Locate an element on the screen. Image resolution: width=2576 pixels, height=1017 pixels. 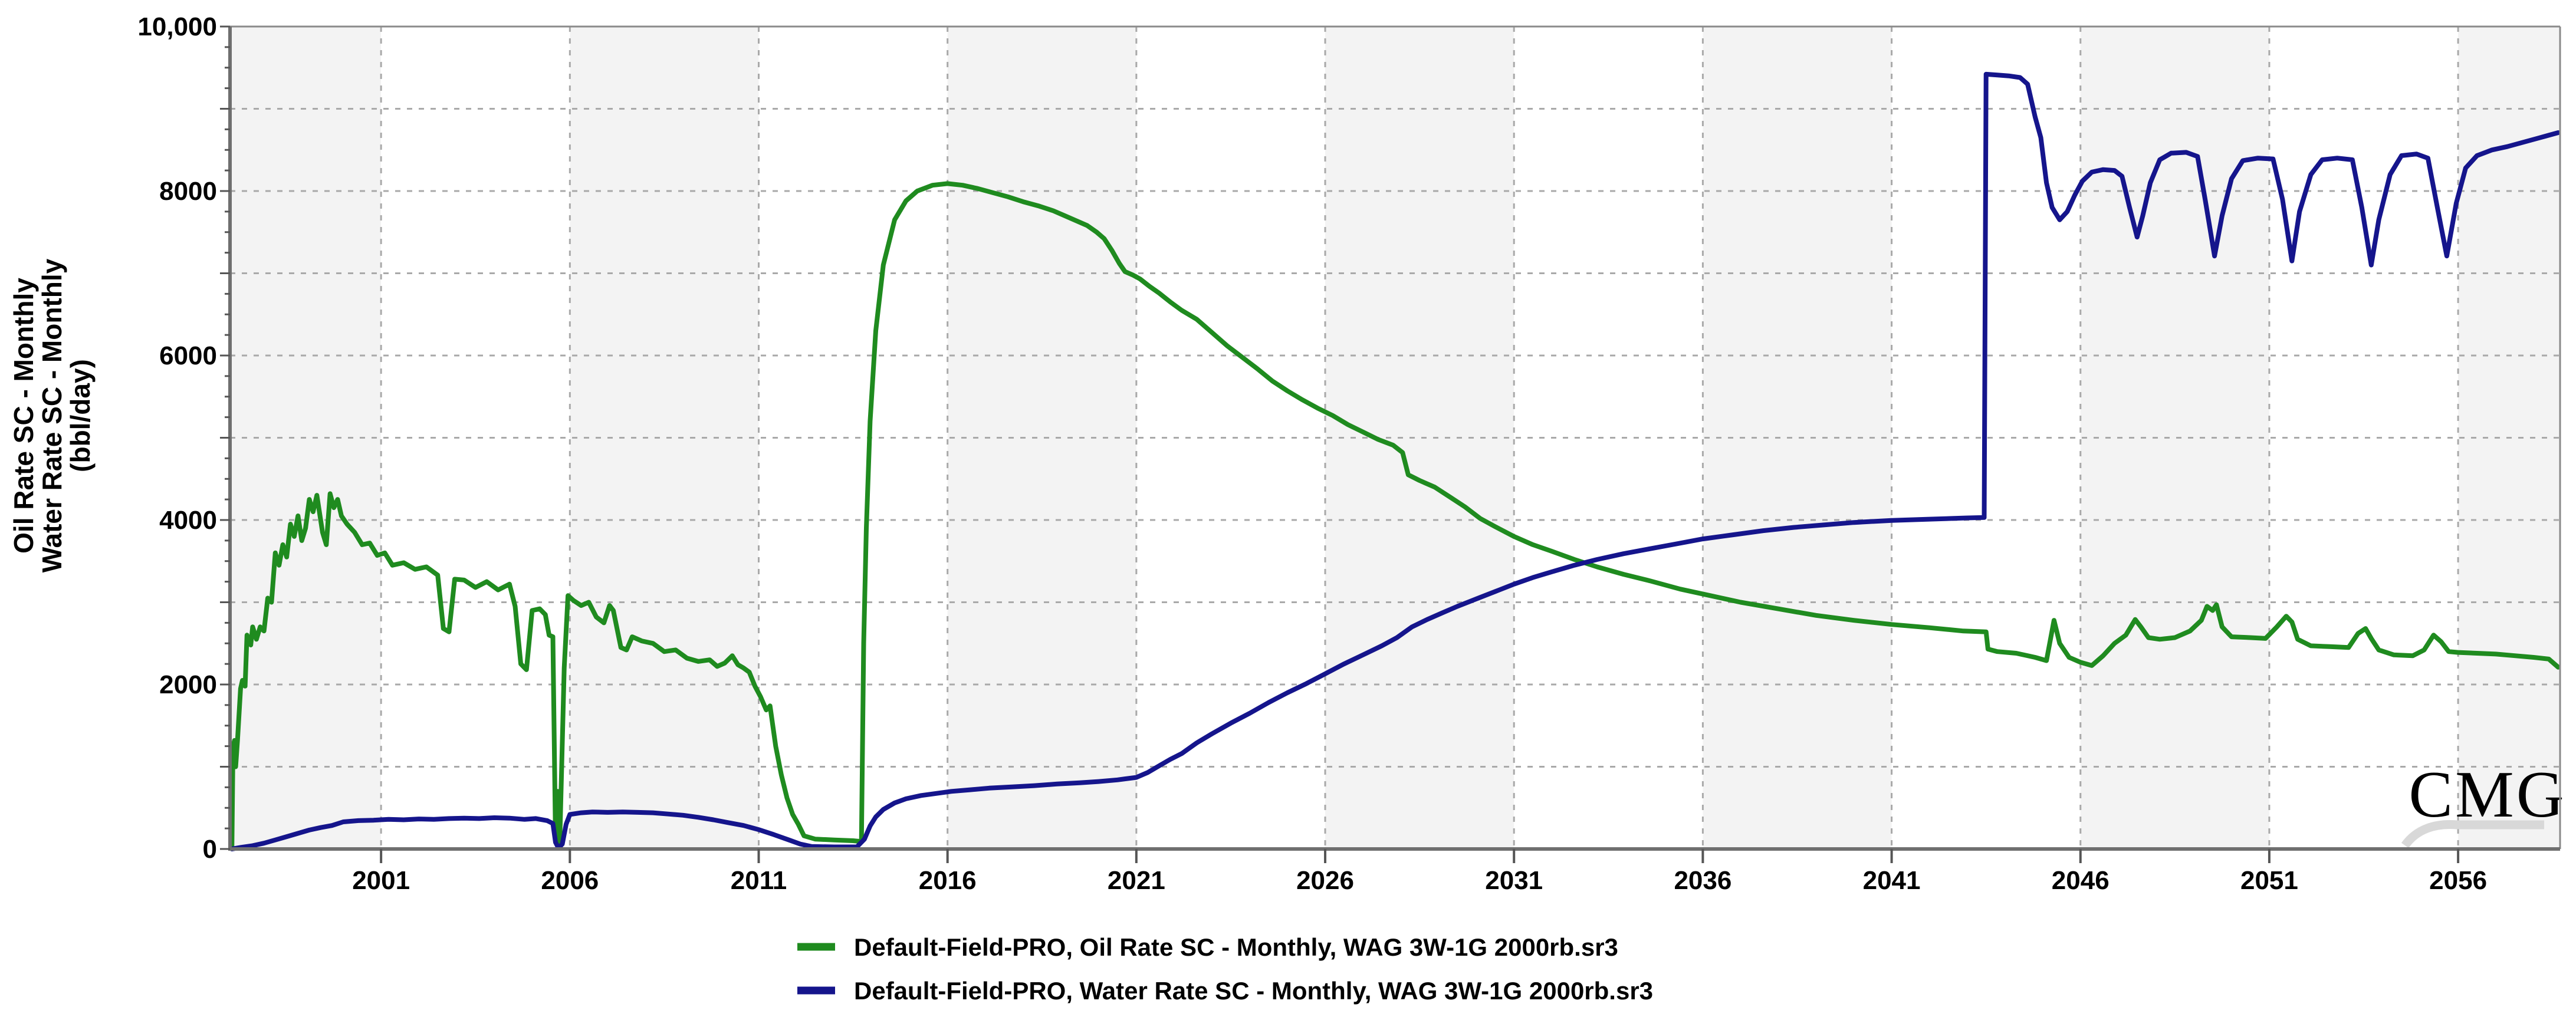
x-tick-label: 2041 is located at coordinates (1892, 880).